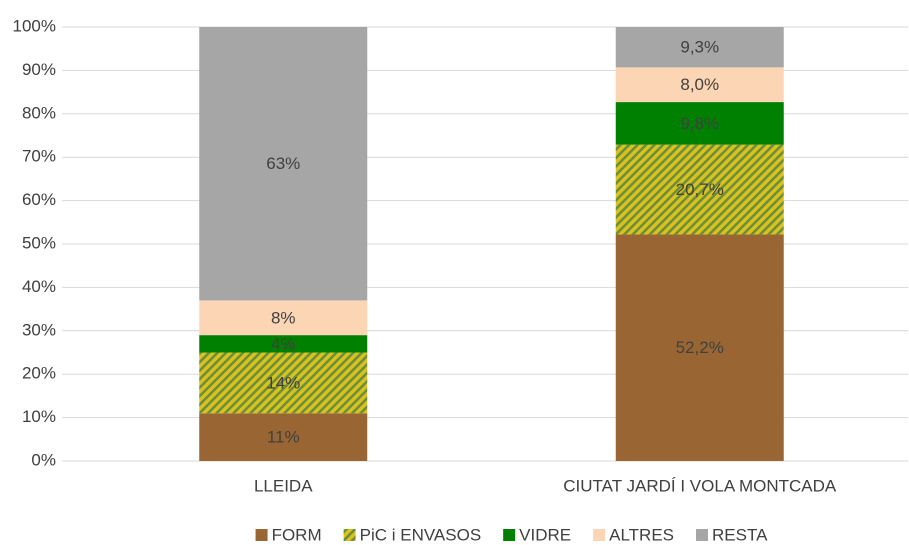  I want to click on data-label: 9,8%, so click(699, 123).